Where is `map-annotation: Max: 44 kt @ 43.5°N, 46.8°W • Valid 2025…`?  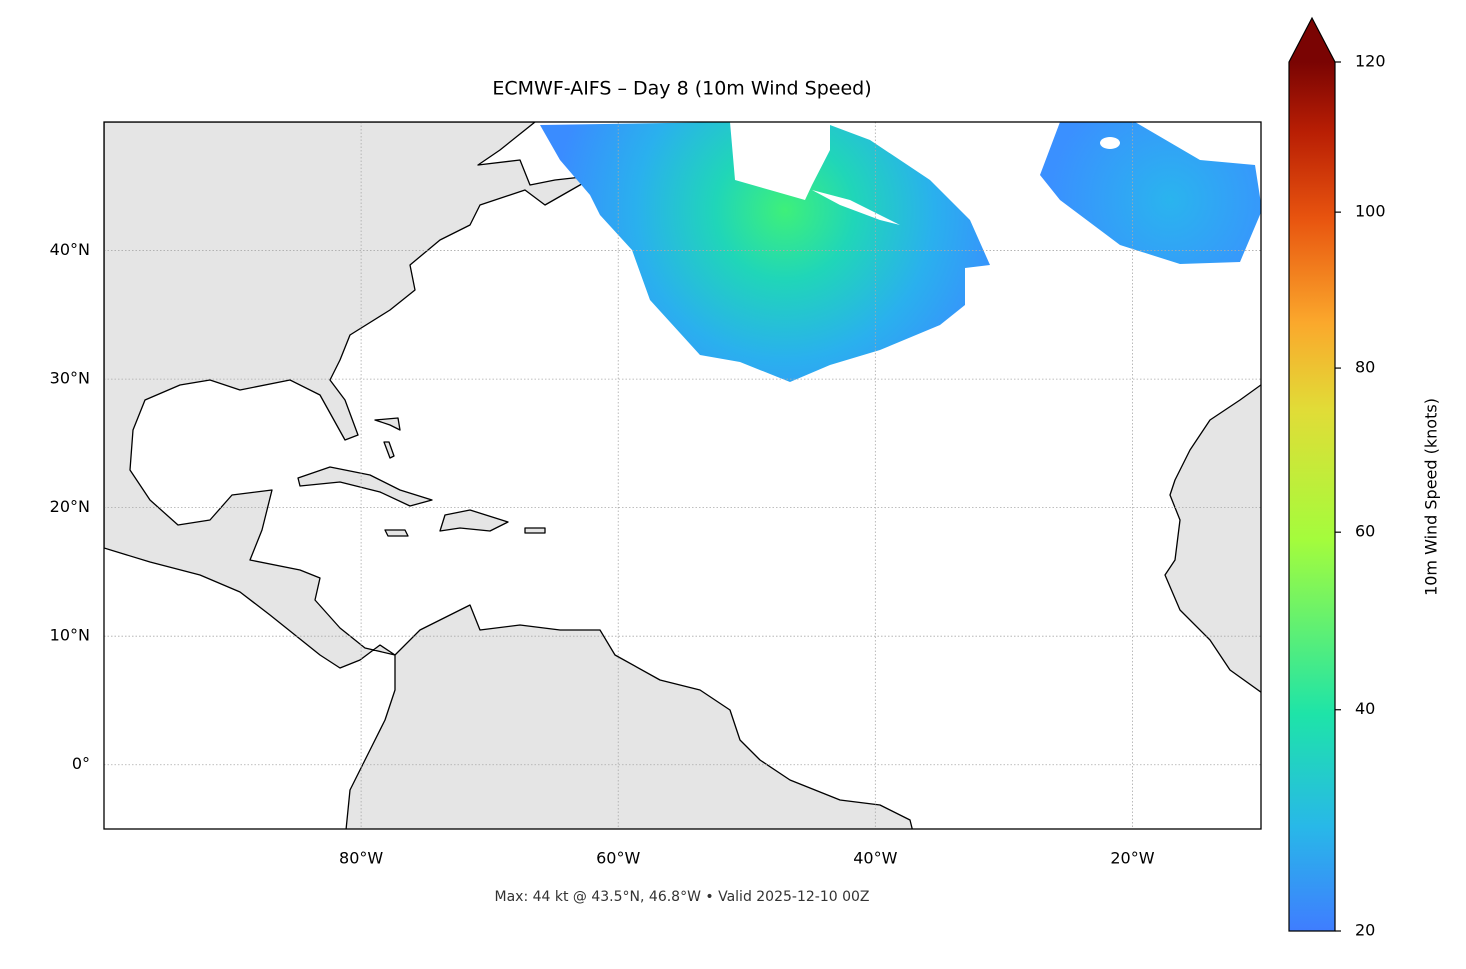
map-annotation: Max: 44 kt @ 43.5°N, 46.8°W • Valid 2025… is located at coordinates (682, 897).